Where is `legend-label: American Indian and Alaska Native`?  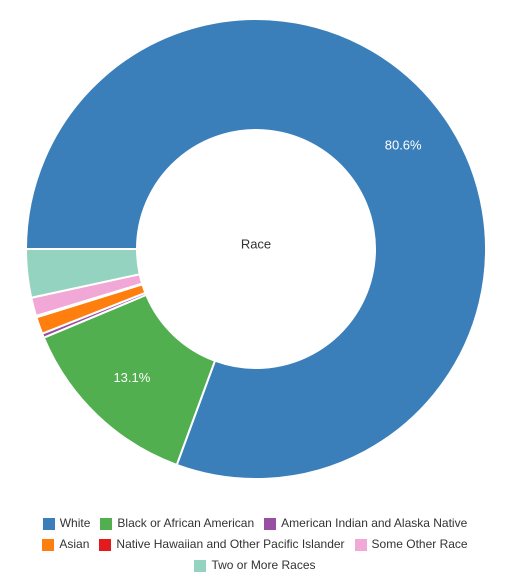 legend-label: American Indian and Alaska Native is located at coordinates (374, 523).